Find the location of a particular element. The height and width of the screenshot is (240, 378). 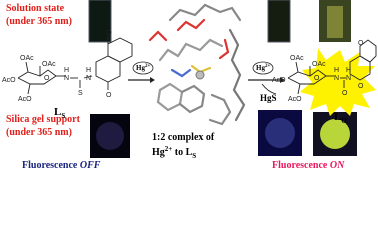

spot-mid is located at coordinates (280, 133).